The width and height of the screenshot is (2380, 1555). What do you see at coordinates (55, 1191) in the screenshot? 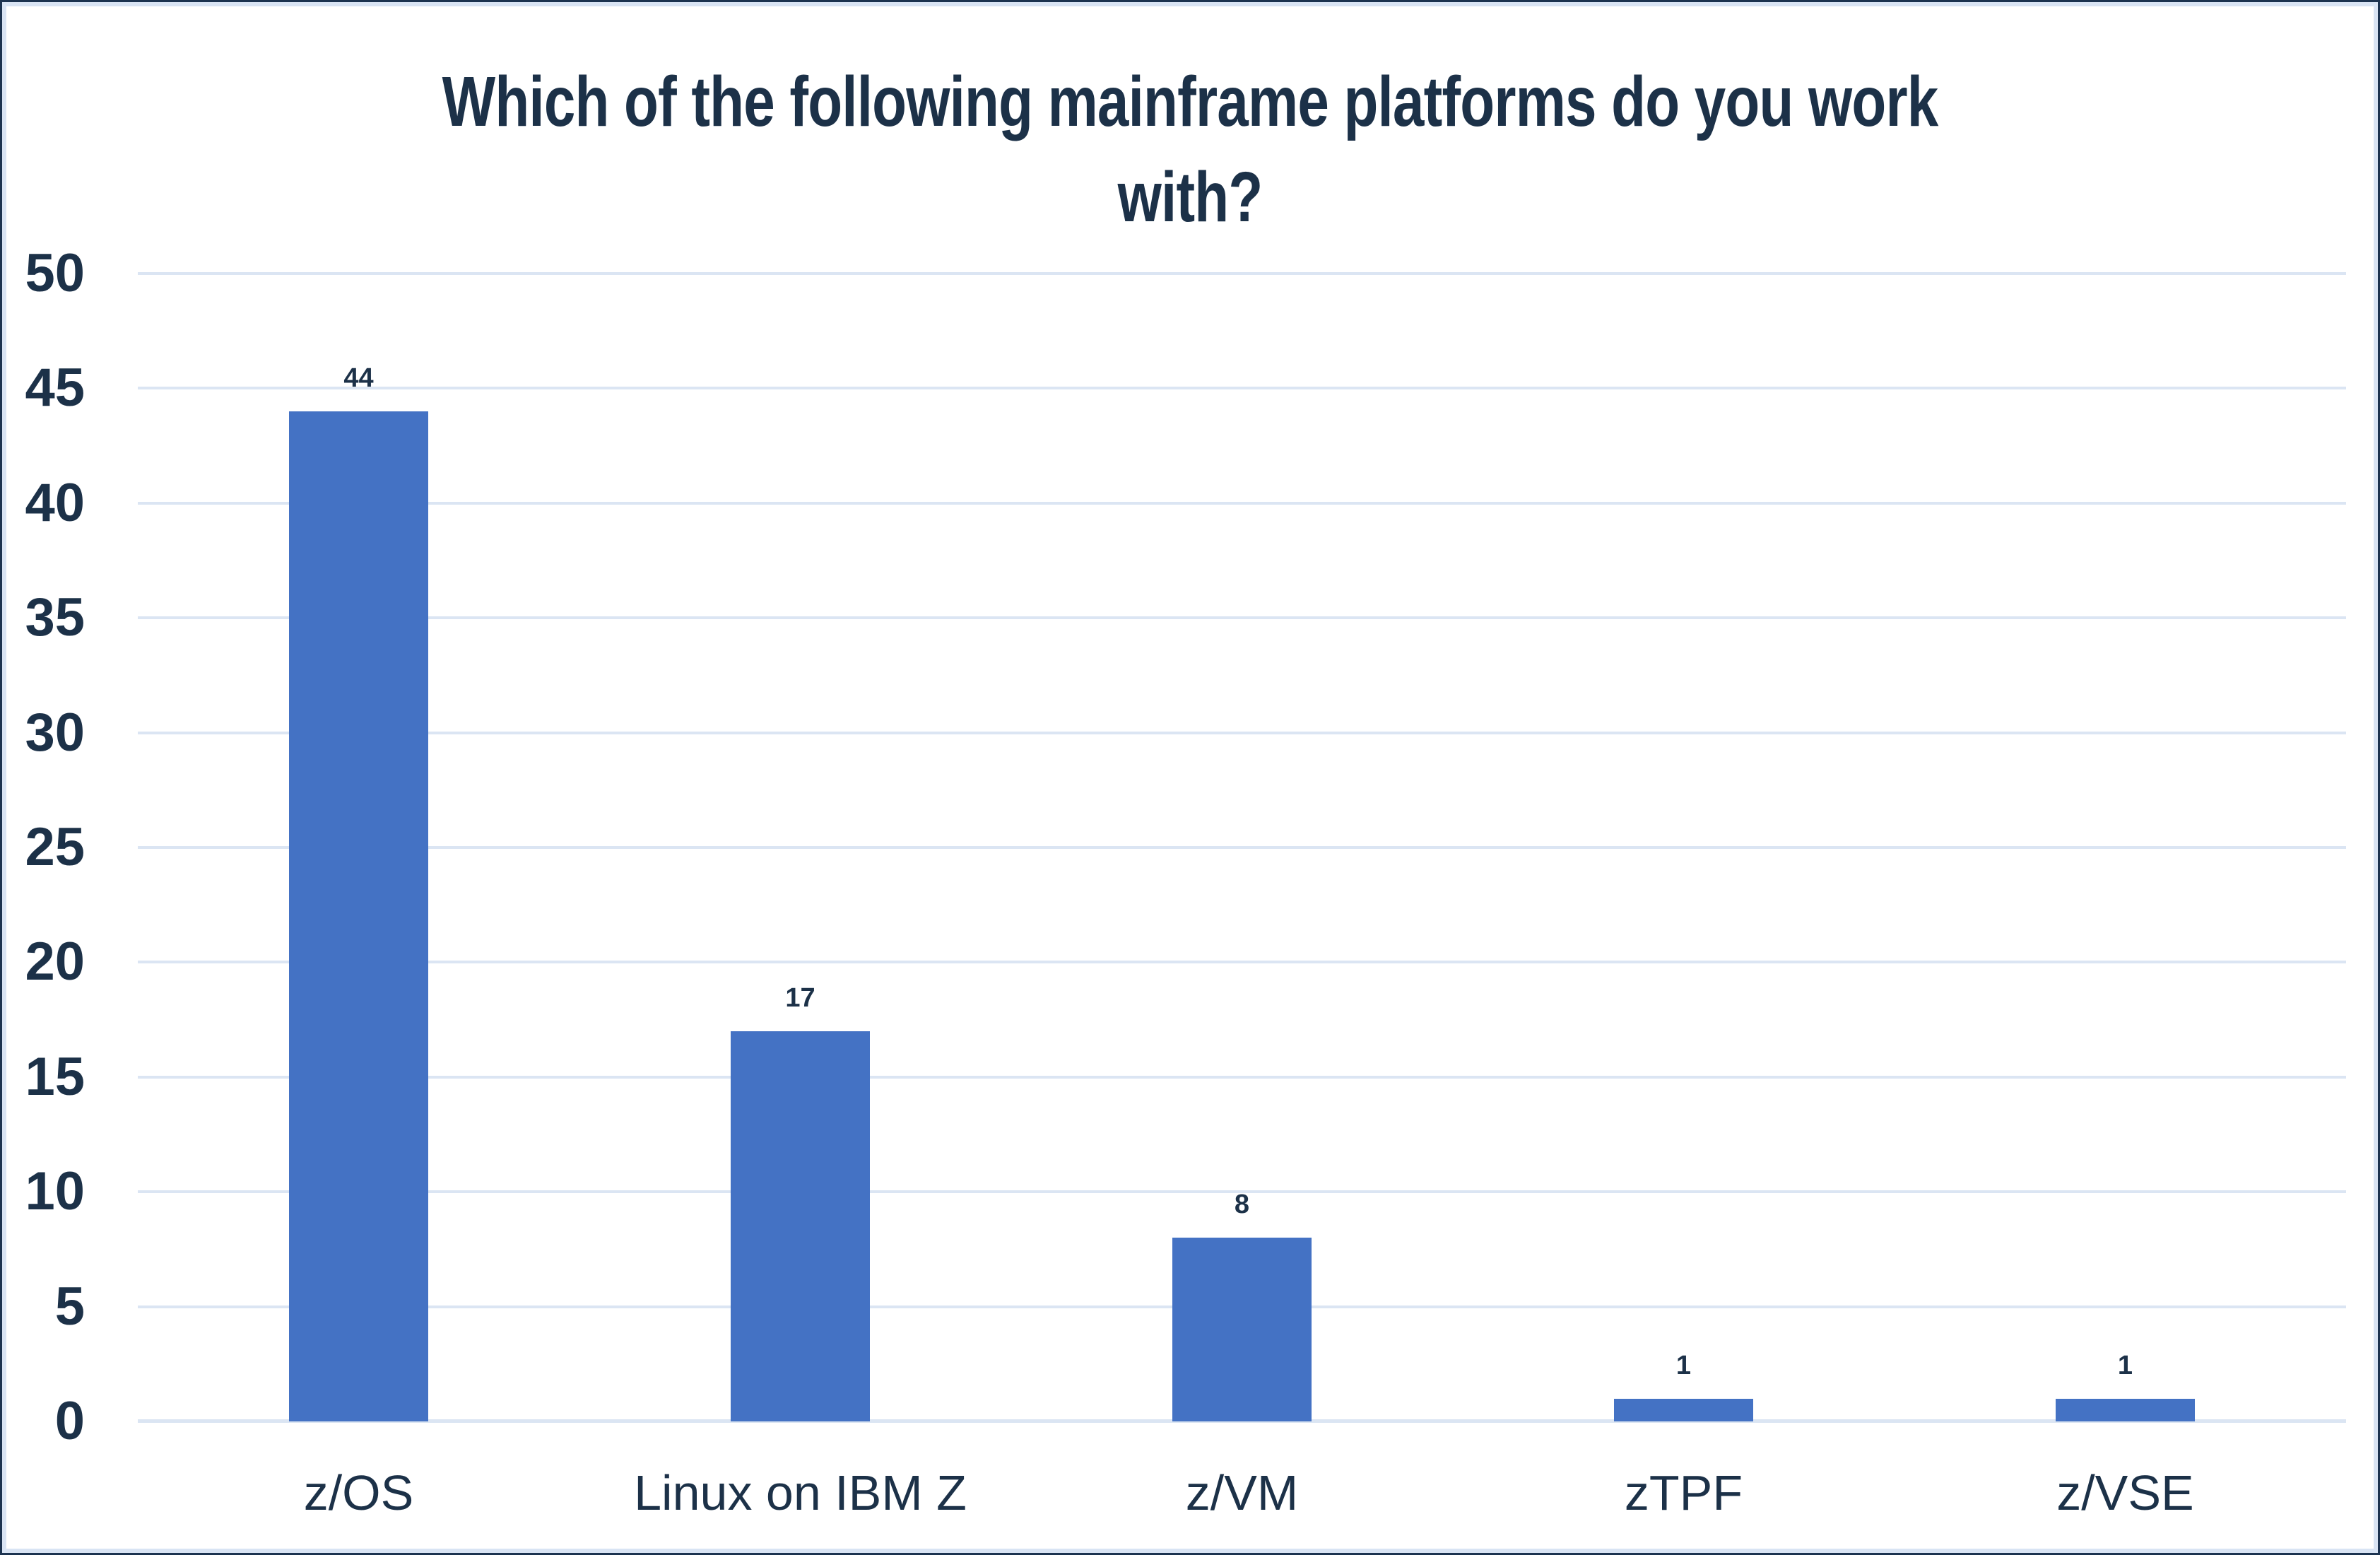
I see `y-axis-tick-label-10: 10` at bounding box center [55, 1191].